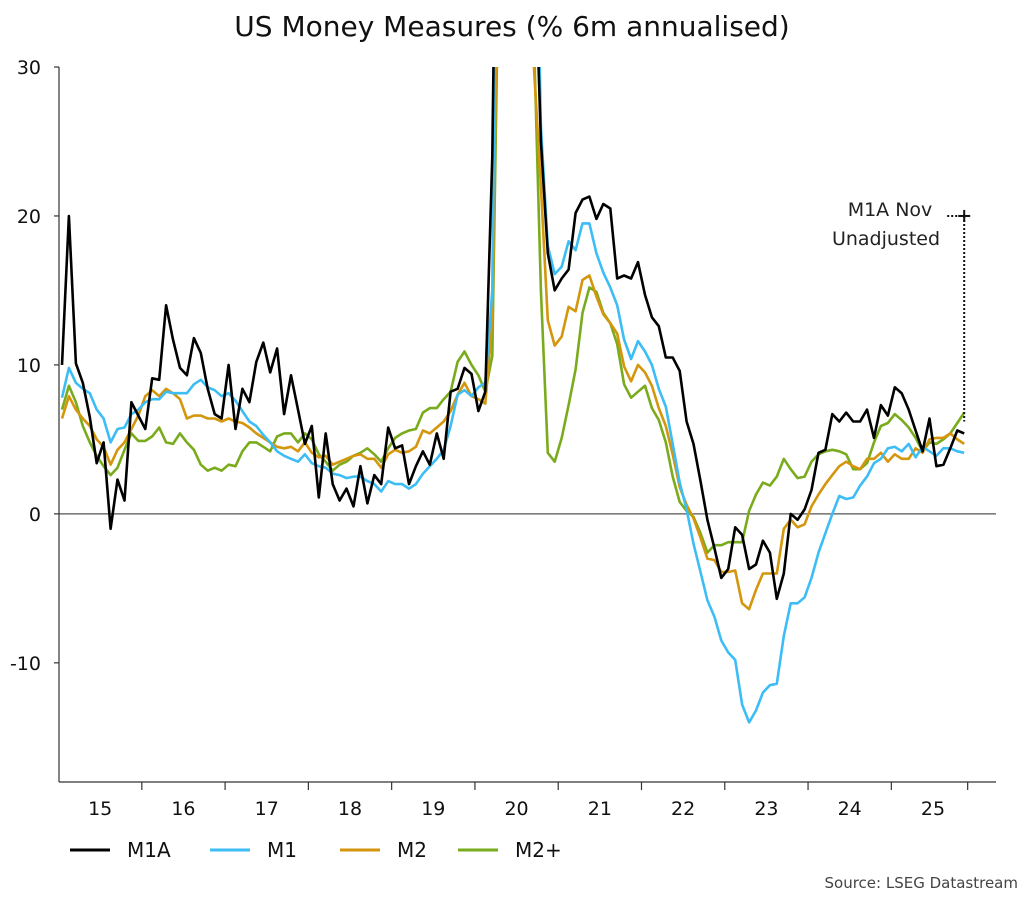  I want to click on x-tick-label: 20, so click(516, 809).